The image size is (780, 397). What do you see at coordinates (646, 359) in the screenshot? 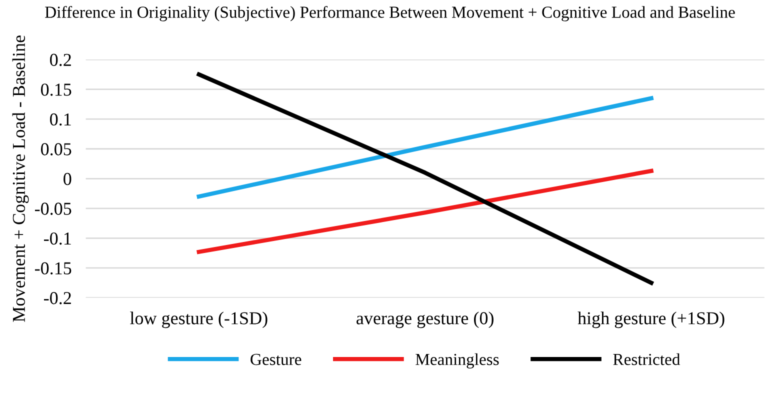
I see `legend-label: Restricted` at bounding box center [646, 359].